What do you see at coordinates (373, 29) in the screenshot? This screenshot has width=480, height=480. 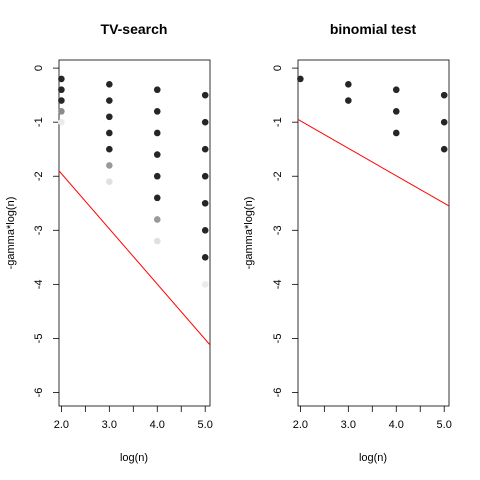 I see `chart-title: binomial test` at bounding box center [373, 29].